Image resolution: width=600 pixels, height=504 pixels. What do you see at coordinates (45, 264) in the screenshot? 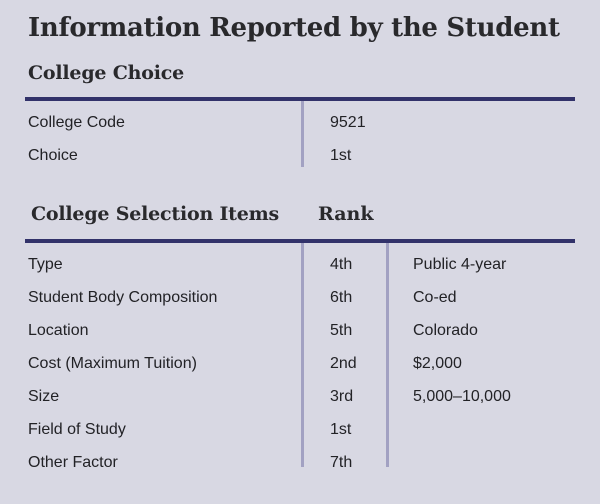
I see `row-label: Type` at bounding box center [45, 264].